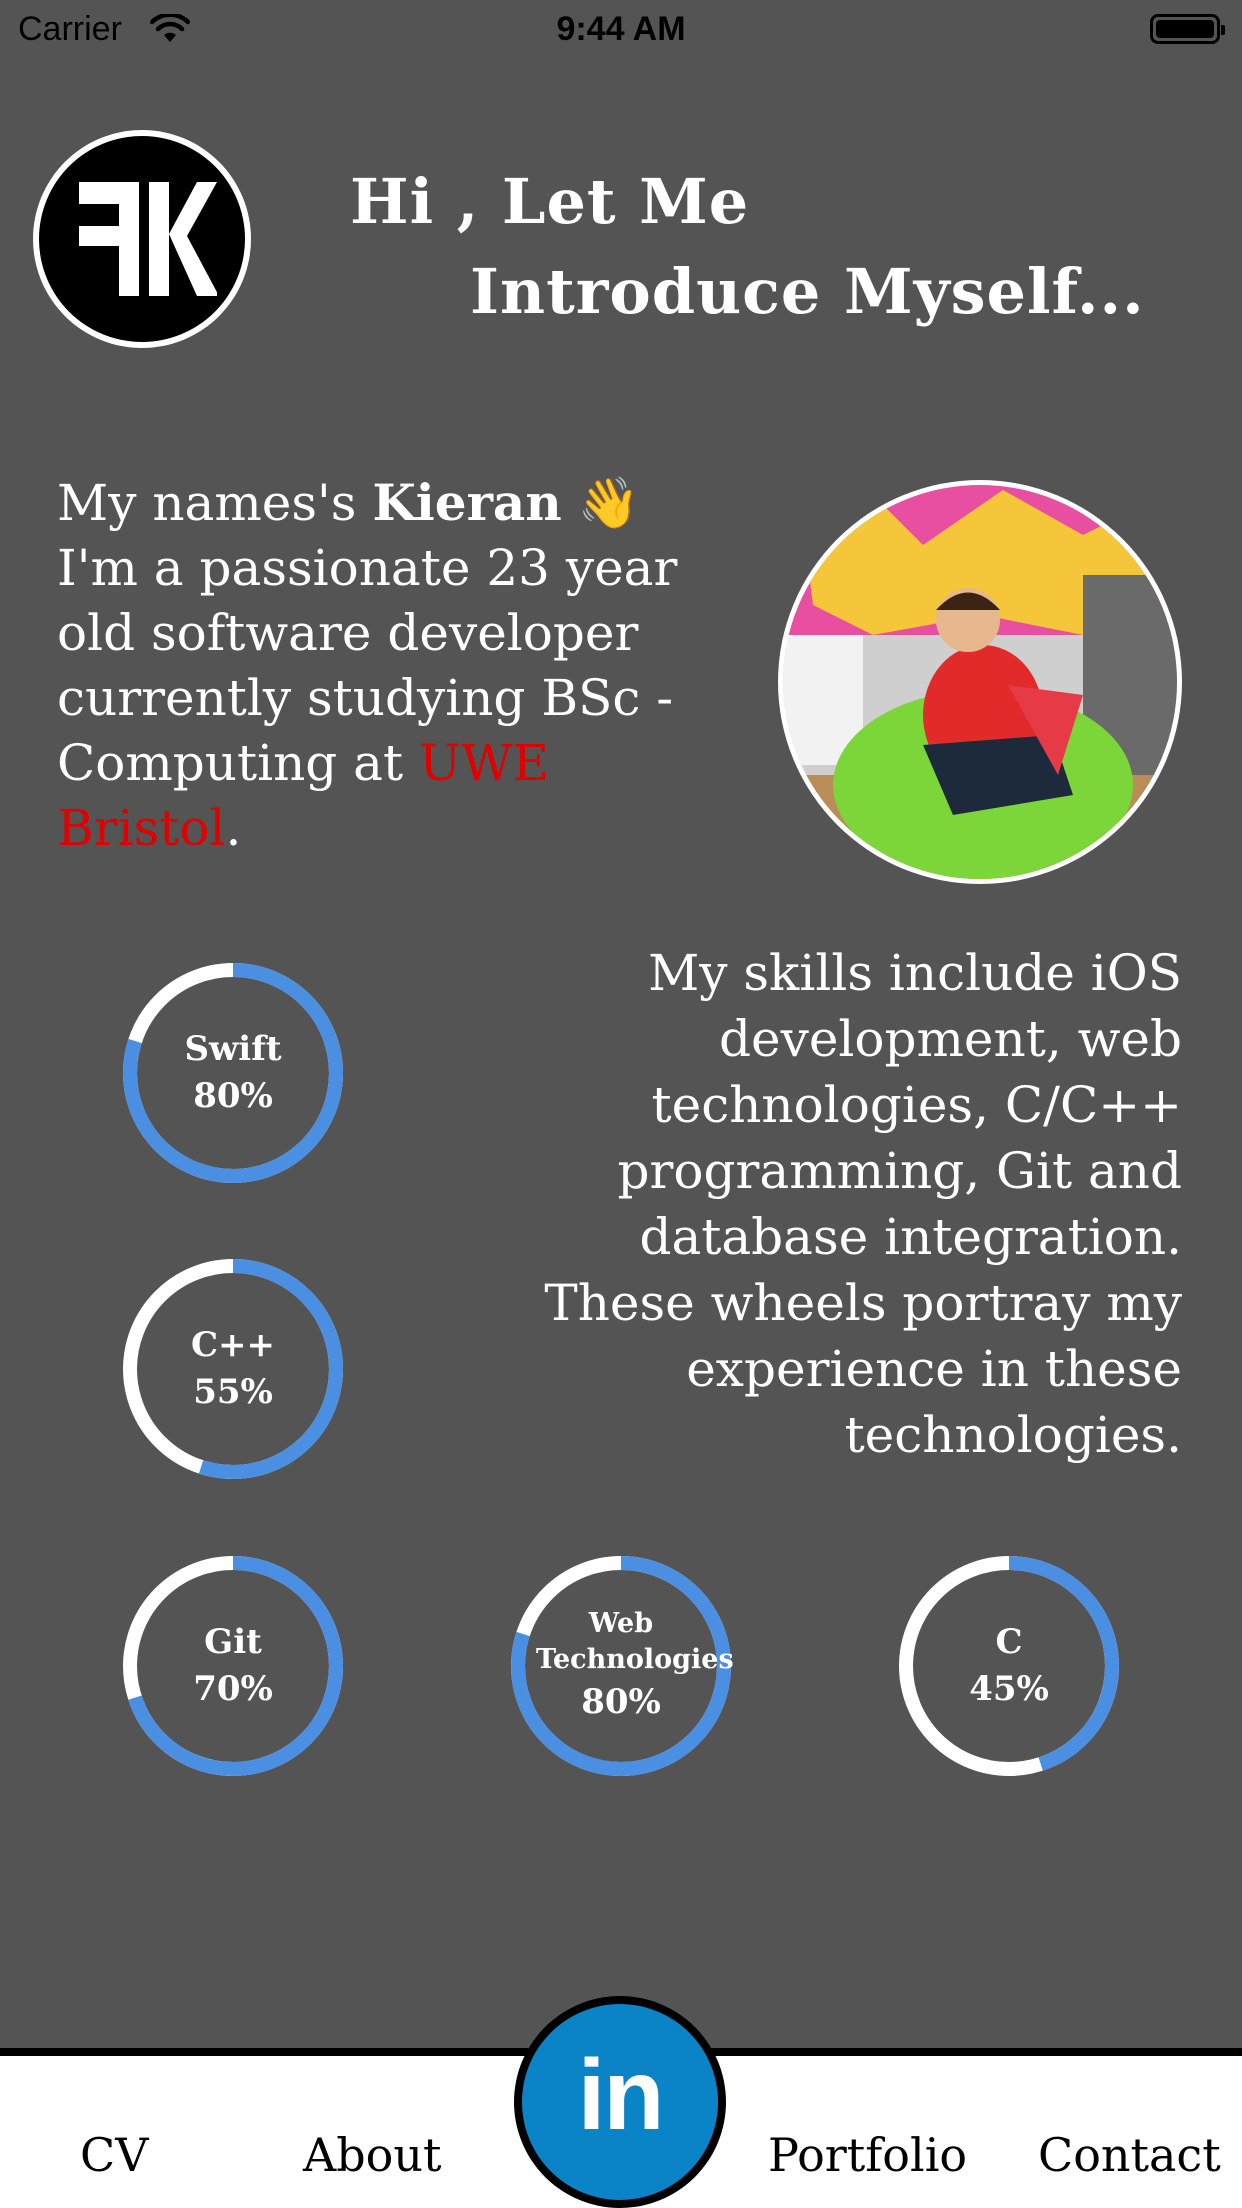 The height and width of the screenshot is (2208, 1242). Describe the element at coordinates (1129, 2155) in the screenshot. I see `tab-contact: Contact` at that location.